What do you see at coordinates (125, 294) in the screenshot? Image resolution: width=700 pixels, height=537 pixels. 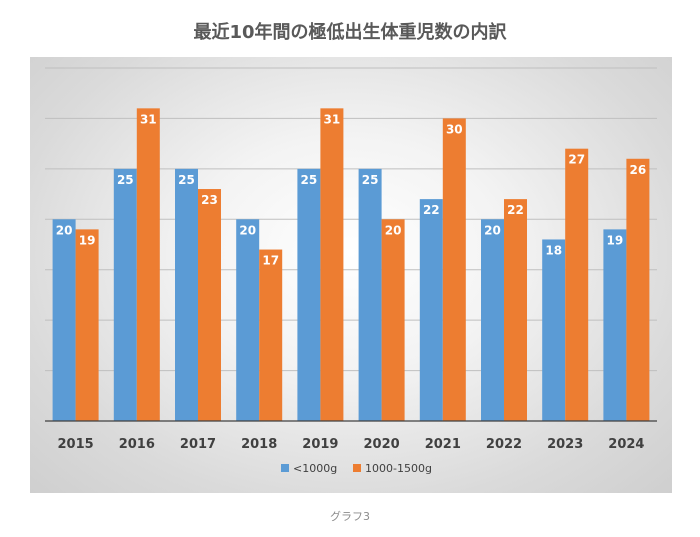 I see `bar-under-1000g-2016` at bounding box center [125, 294].